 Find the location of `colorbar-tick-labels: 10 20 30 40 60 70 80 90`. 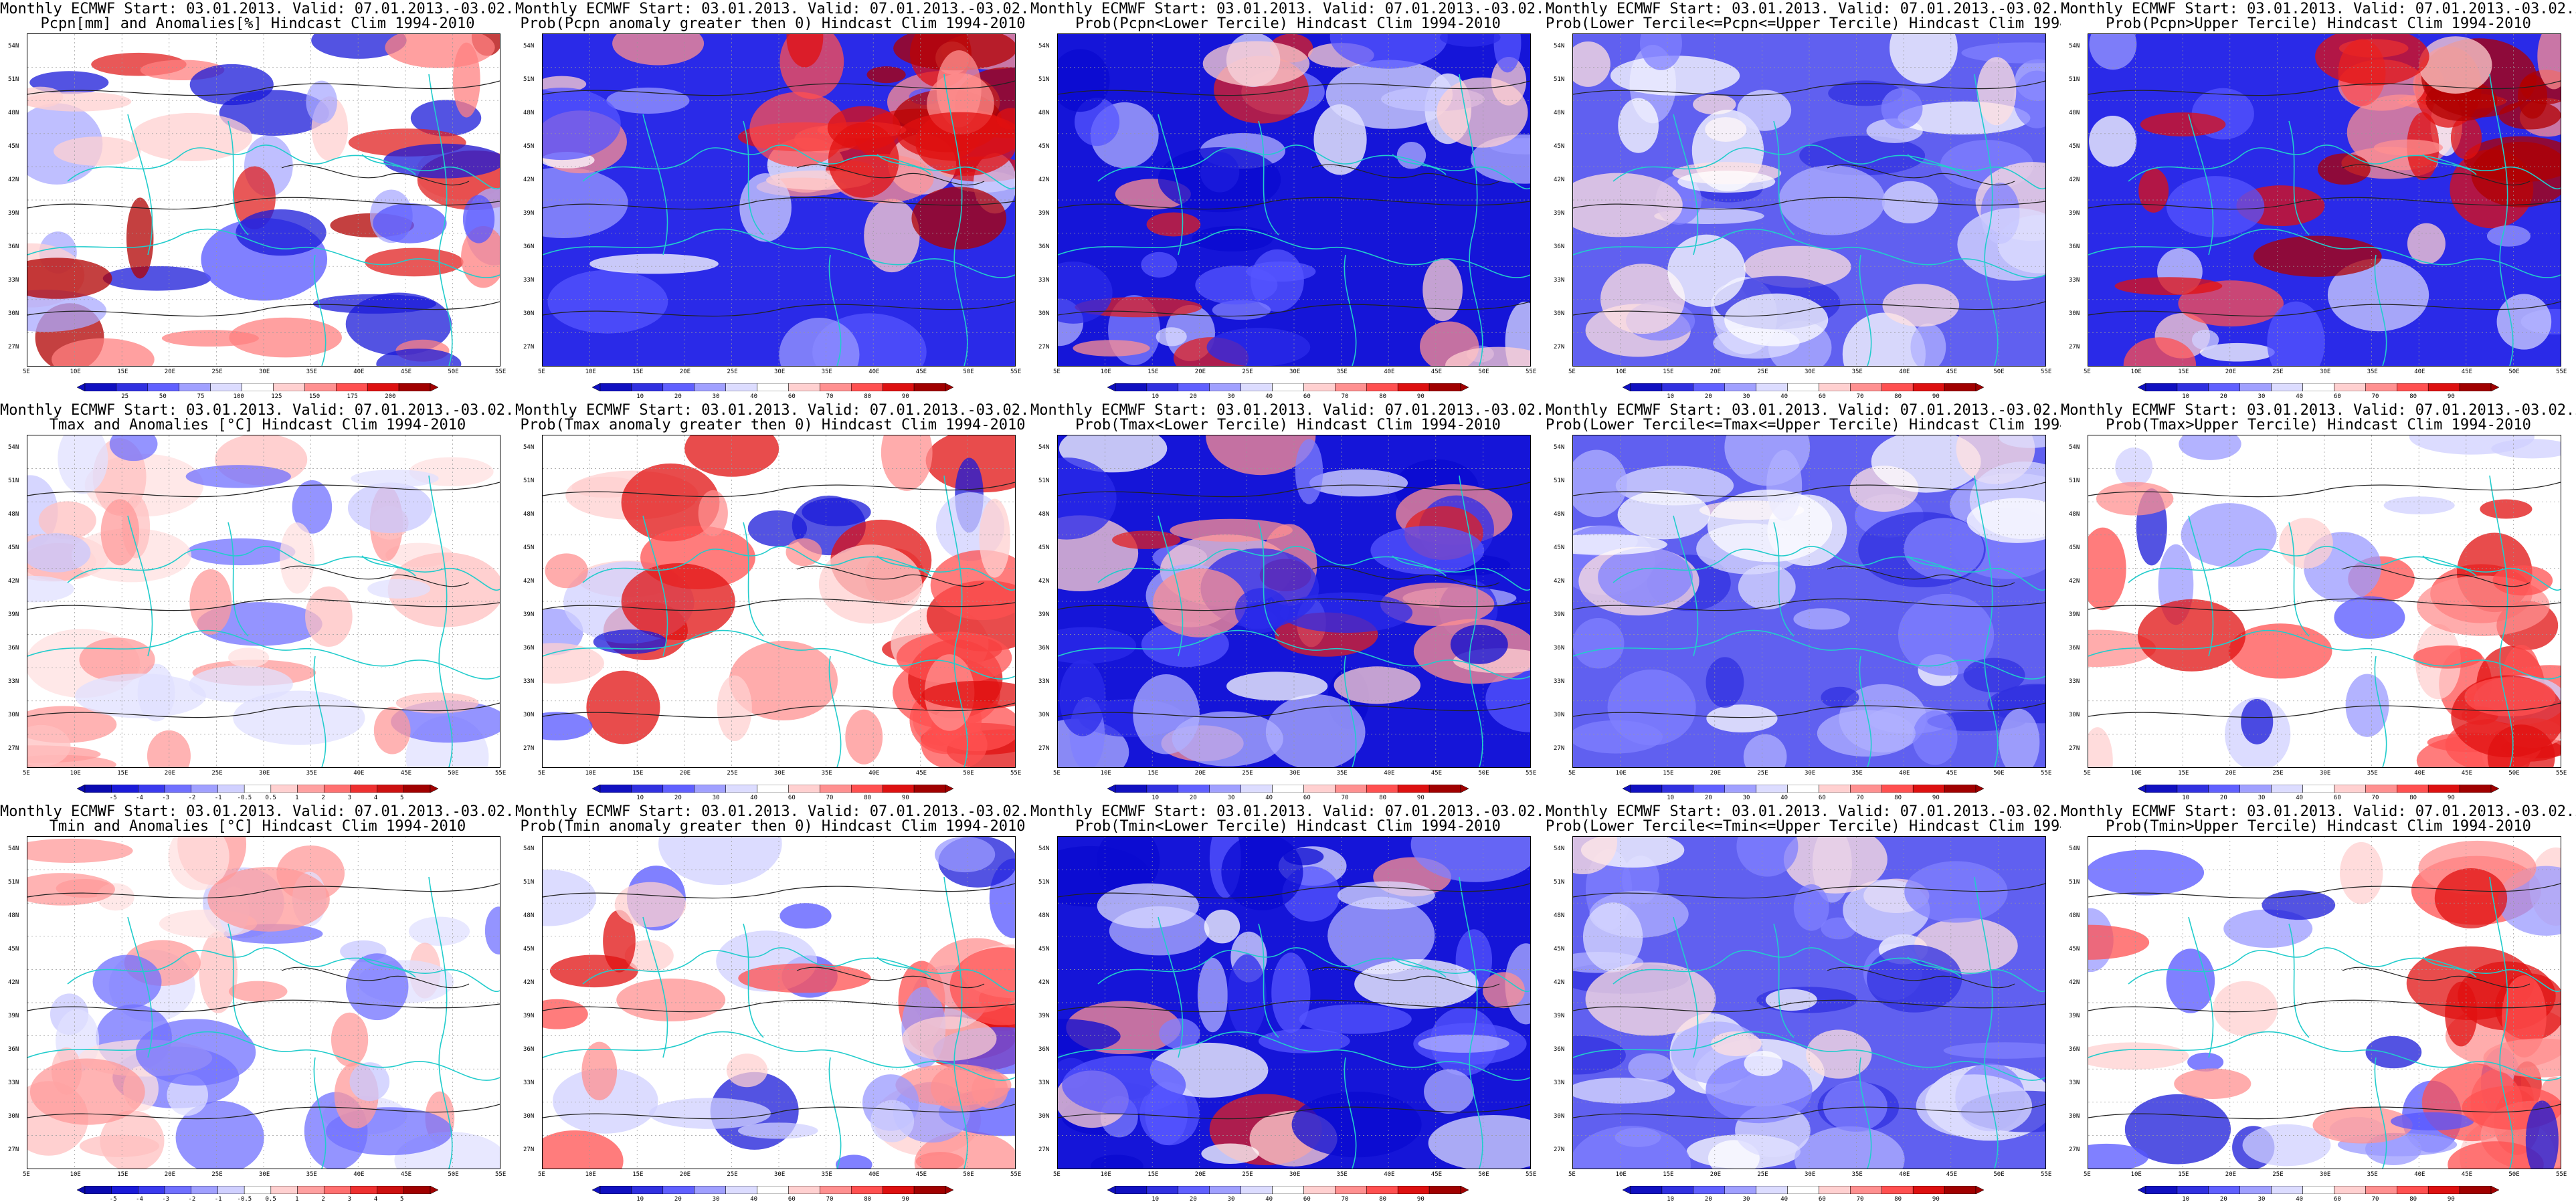

colorbar-tick-labels: 10 20 30 40 60 70 80 90 is located at coordinates (773, 1200).